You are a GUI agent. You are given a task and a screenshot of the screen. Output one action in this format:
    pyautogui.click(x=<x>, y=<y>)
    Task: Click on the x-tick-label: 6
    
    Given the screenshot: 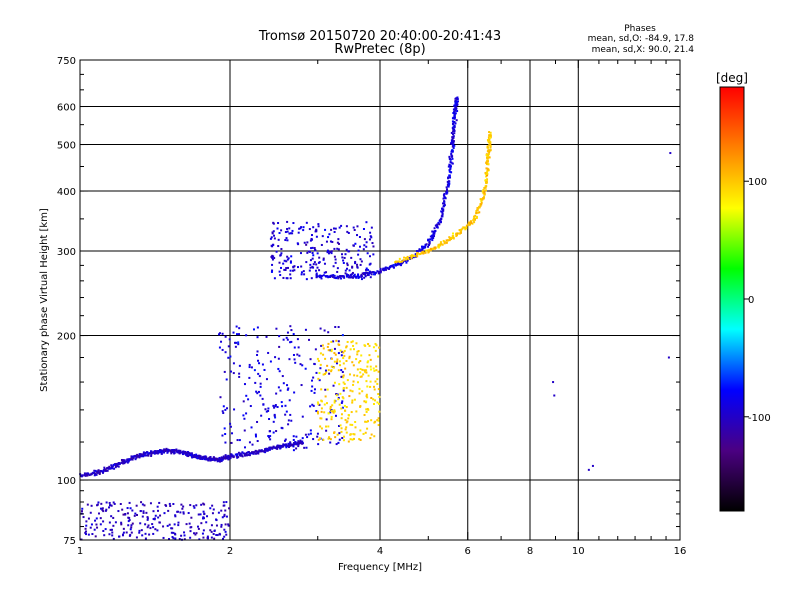 What is the action you would take?
    pyautogui.click(x=468, y=551)
    